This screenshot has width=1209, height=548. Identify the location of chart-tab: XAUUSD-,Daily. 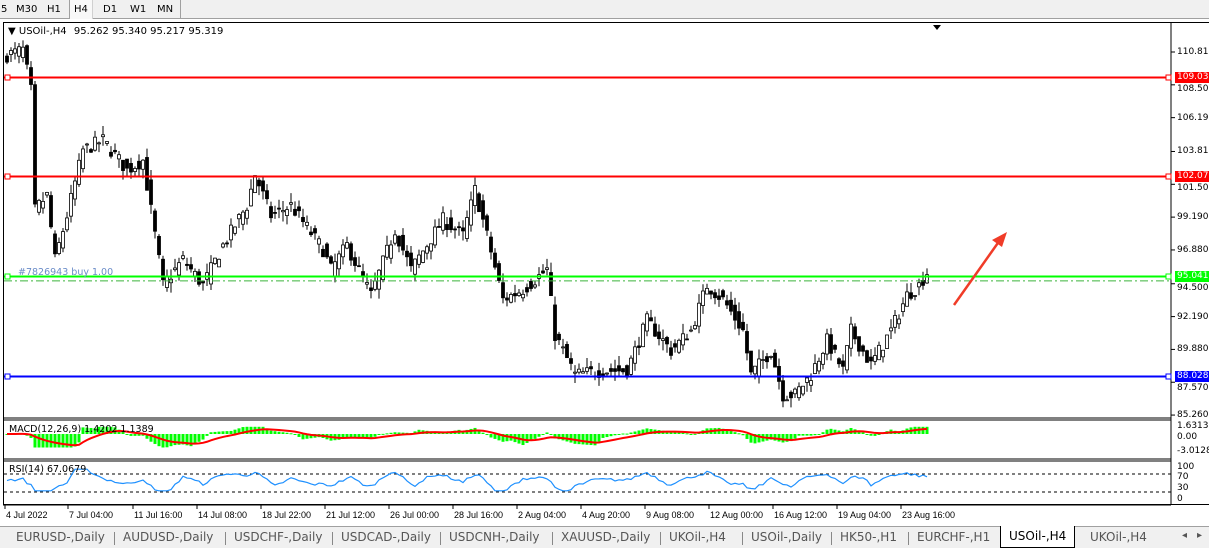
(606, 537).